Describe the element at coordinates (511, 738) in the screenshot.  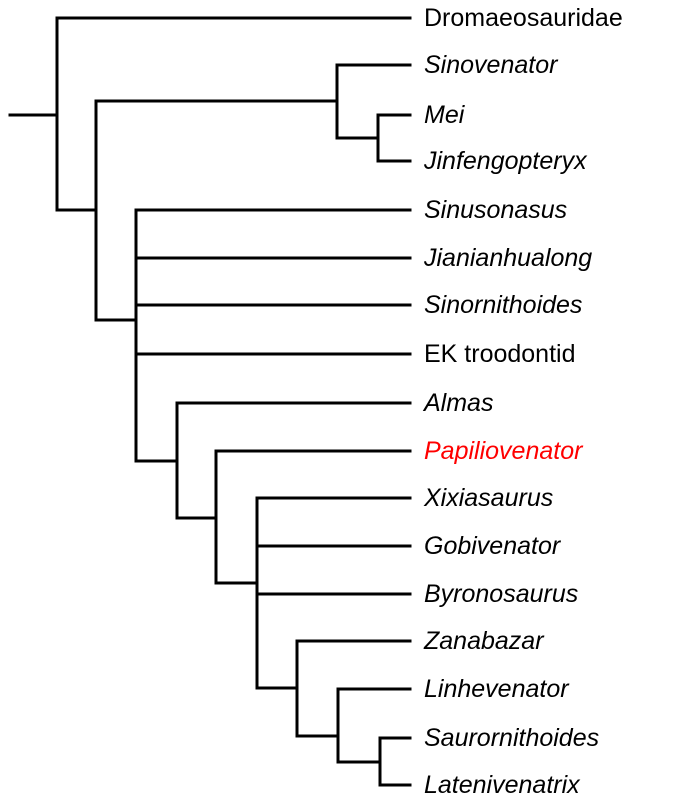
I see `taxon-label: Saurornithoides` at that location.